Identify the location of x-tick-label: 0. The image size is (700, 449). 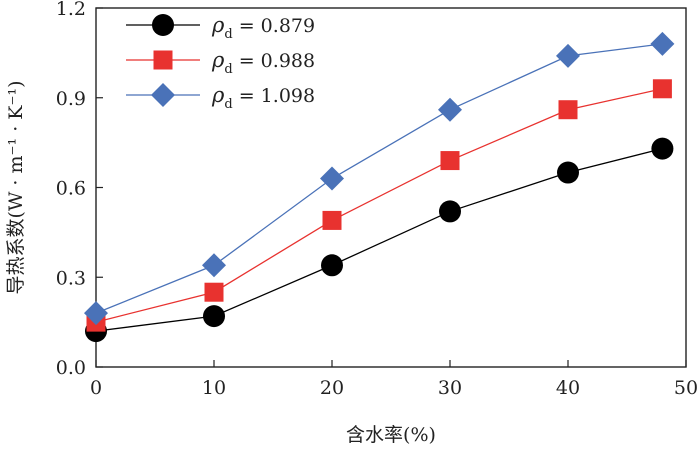
(96, 388).